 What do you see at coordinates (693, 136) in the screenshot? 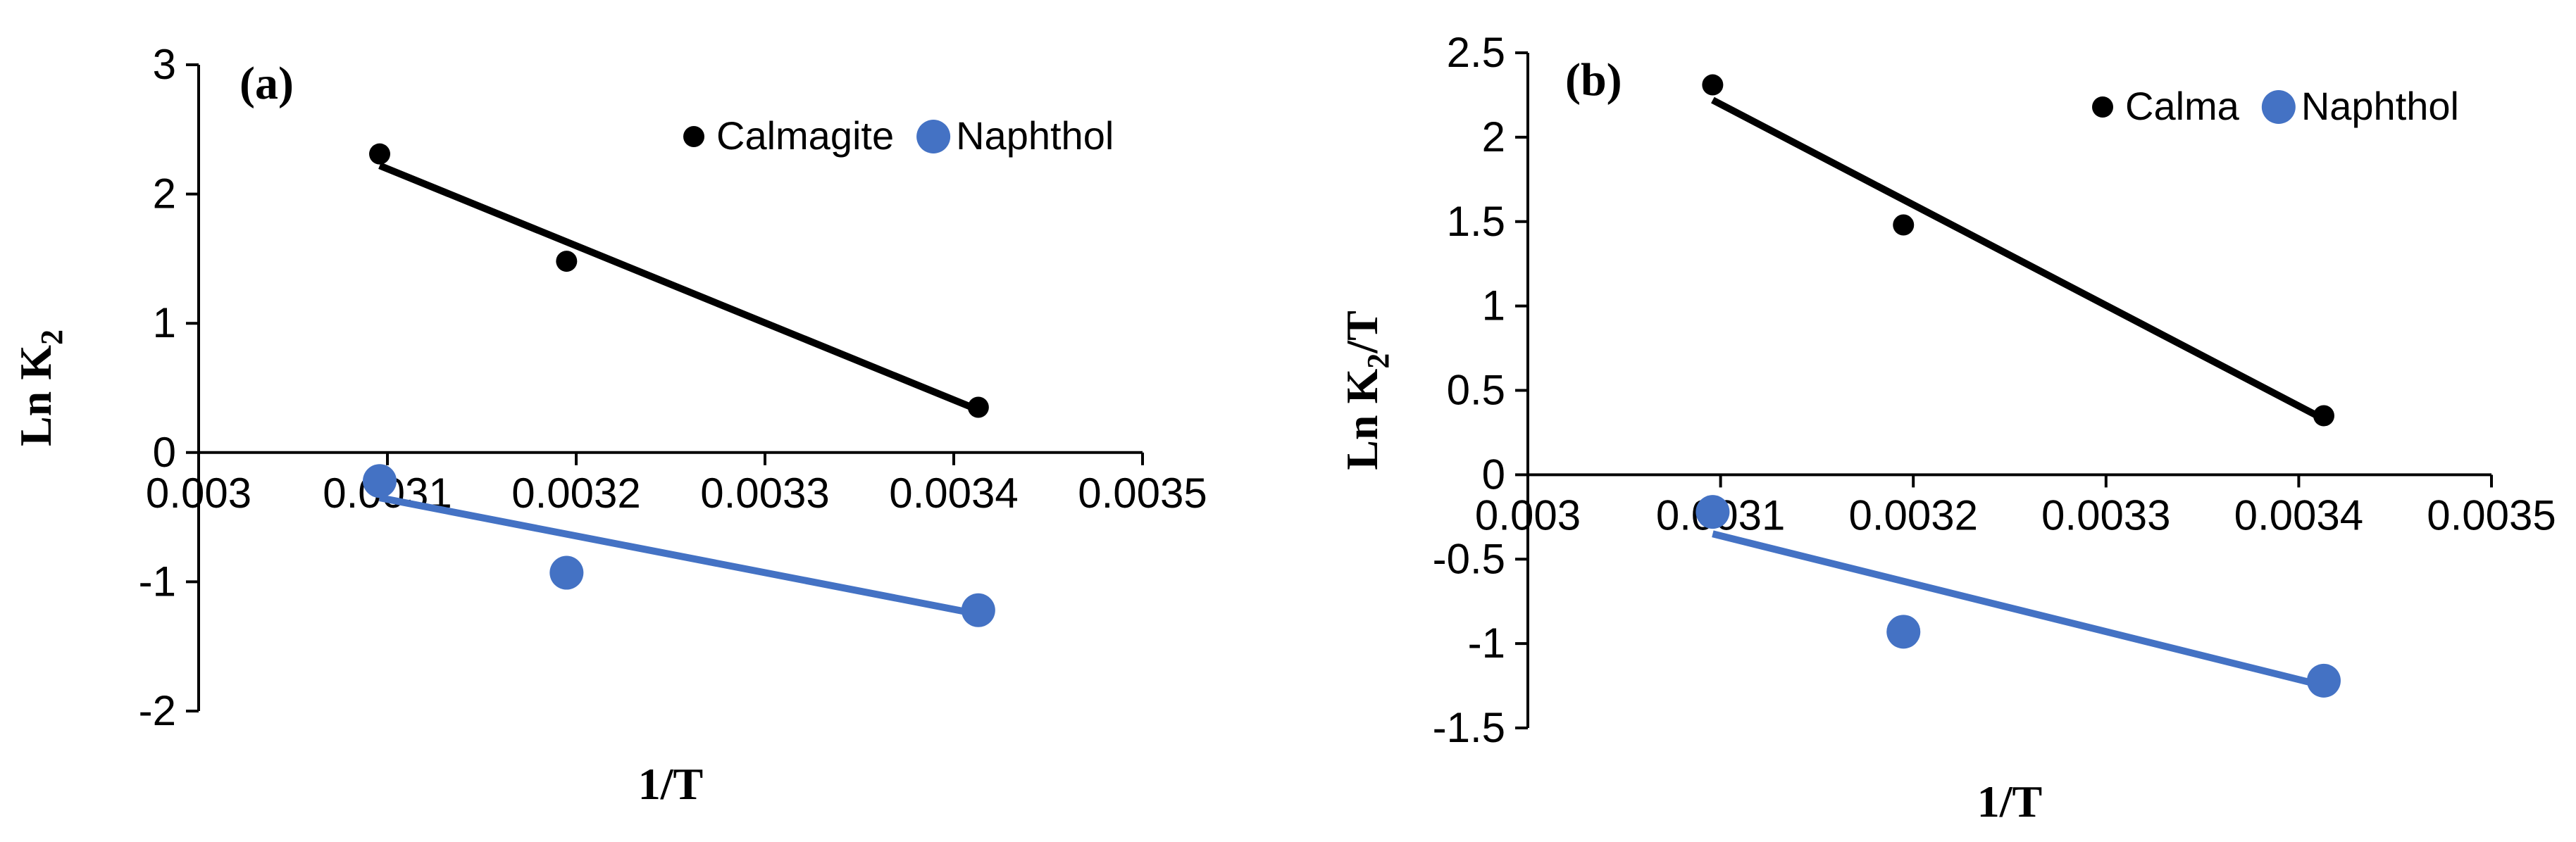
I see `legend-marker-calmagite` at bounding box center [693, 136].